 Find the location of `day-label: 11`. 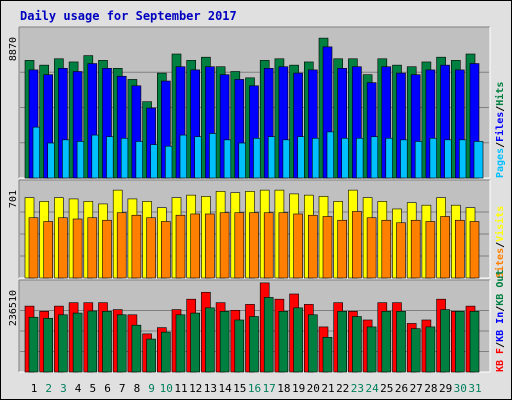

day-label: 11 is located at coordinates (180, 388).